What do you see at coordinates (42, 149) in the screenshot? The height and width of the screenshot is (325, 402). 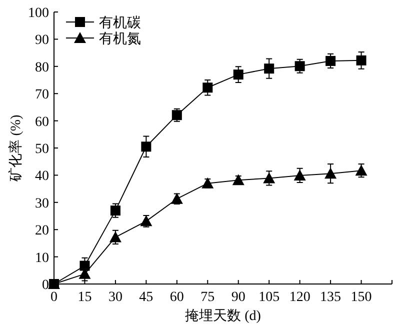 I see `y-tick-label: 50` at bounding box center [42, 149].